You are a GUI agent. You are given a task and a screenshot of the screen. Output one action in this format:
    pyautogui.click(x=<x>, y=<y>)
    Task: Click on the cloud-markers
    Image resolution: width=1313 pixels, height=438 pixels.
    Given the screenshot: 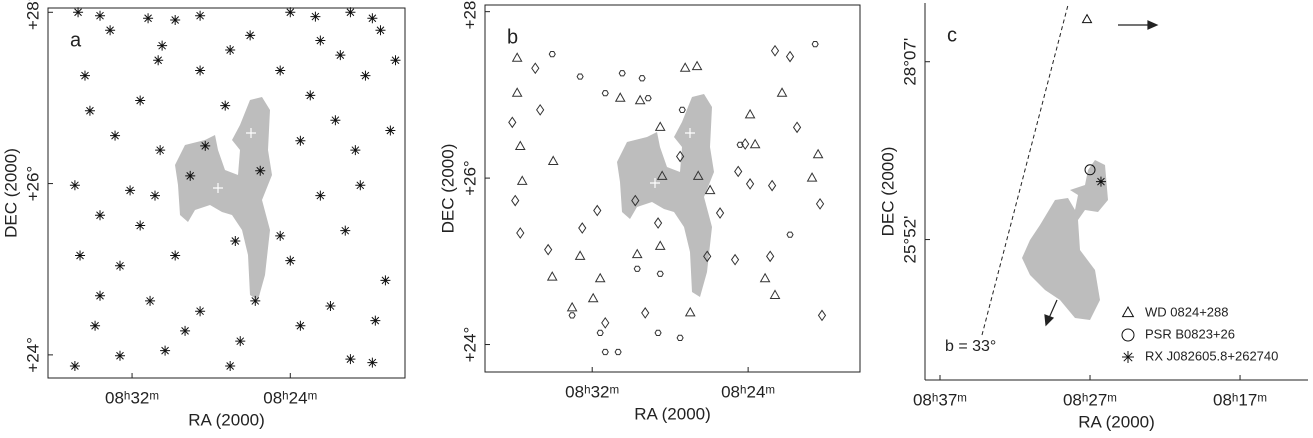 What is the action you would take?
    pyautogui.click(x=454, y=160)
    